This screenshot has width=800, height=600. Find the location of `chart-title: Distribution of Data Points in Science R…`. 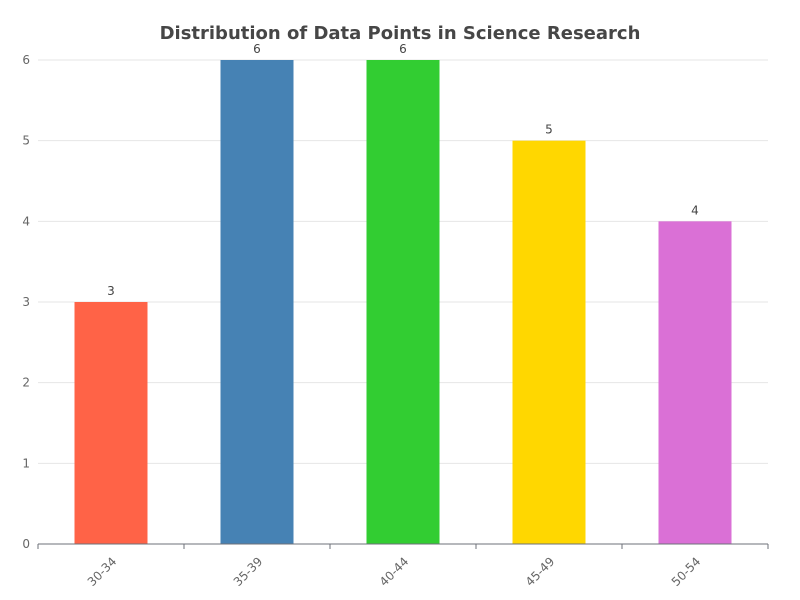

chart-title: Distribution of Data Points in Science R… is located at coordinates (400, 33).